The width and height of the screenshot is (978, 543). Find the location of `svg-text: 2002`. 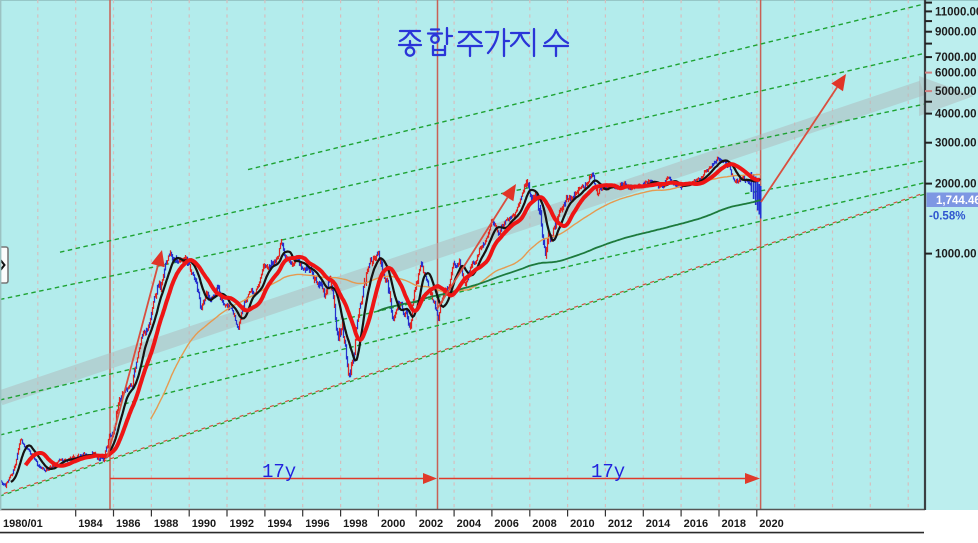

svg-text: 2002 is located at coordinates (431, 524).